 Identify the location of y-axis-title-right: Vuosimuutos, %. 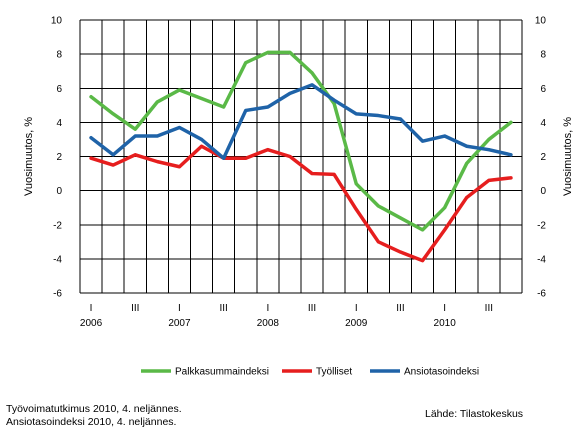
(568, 156).